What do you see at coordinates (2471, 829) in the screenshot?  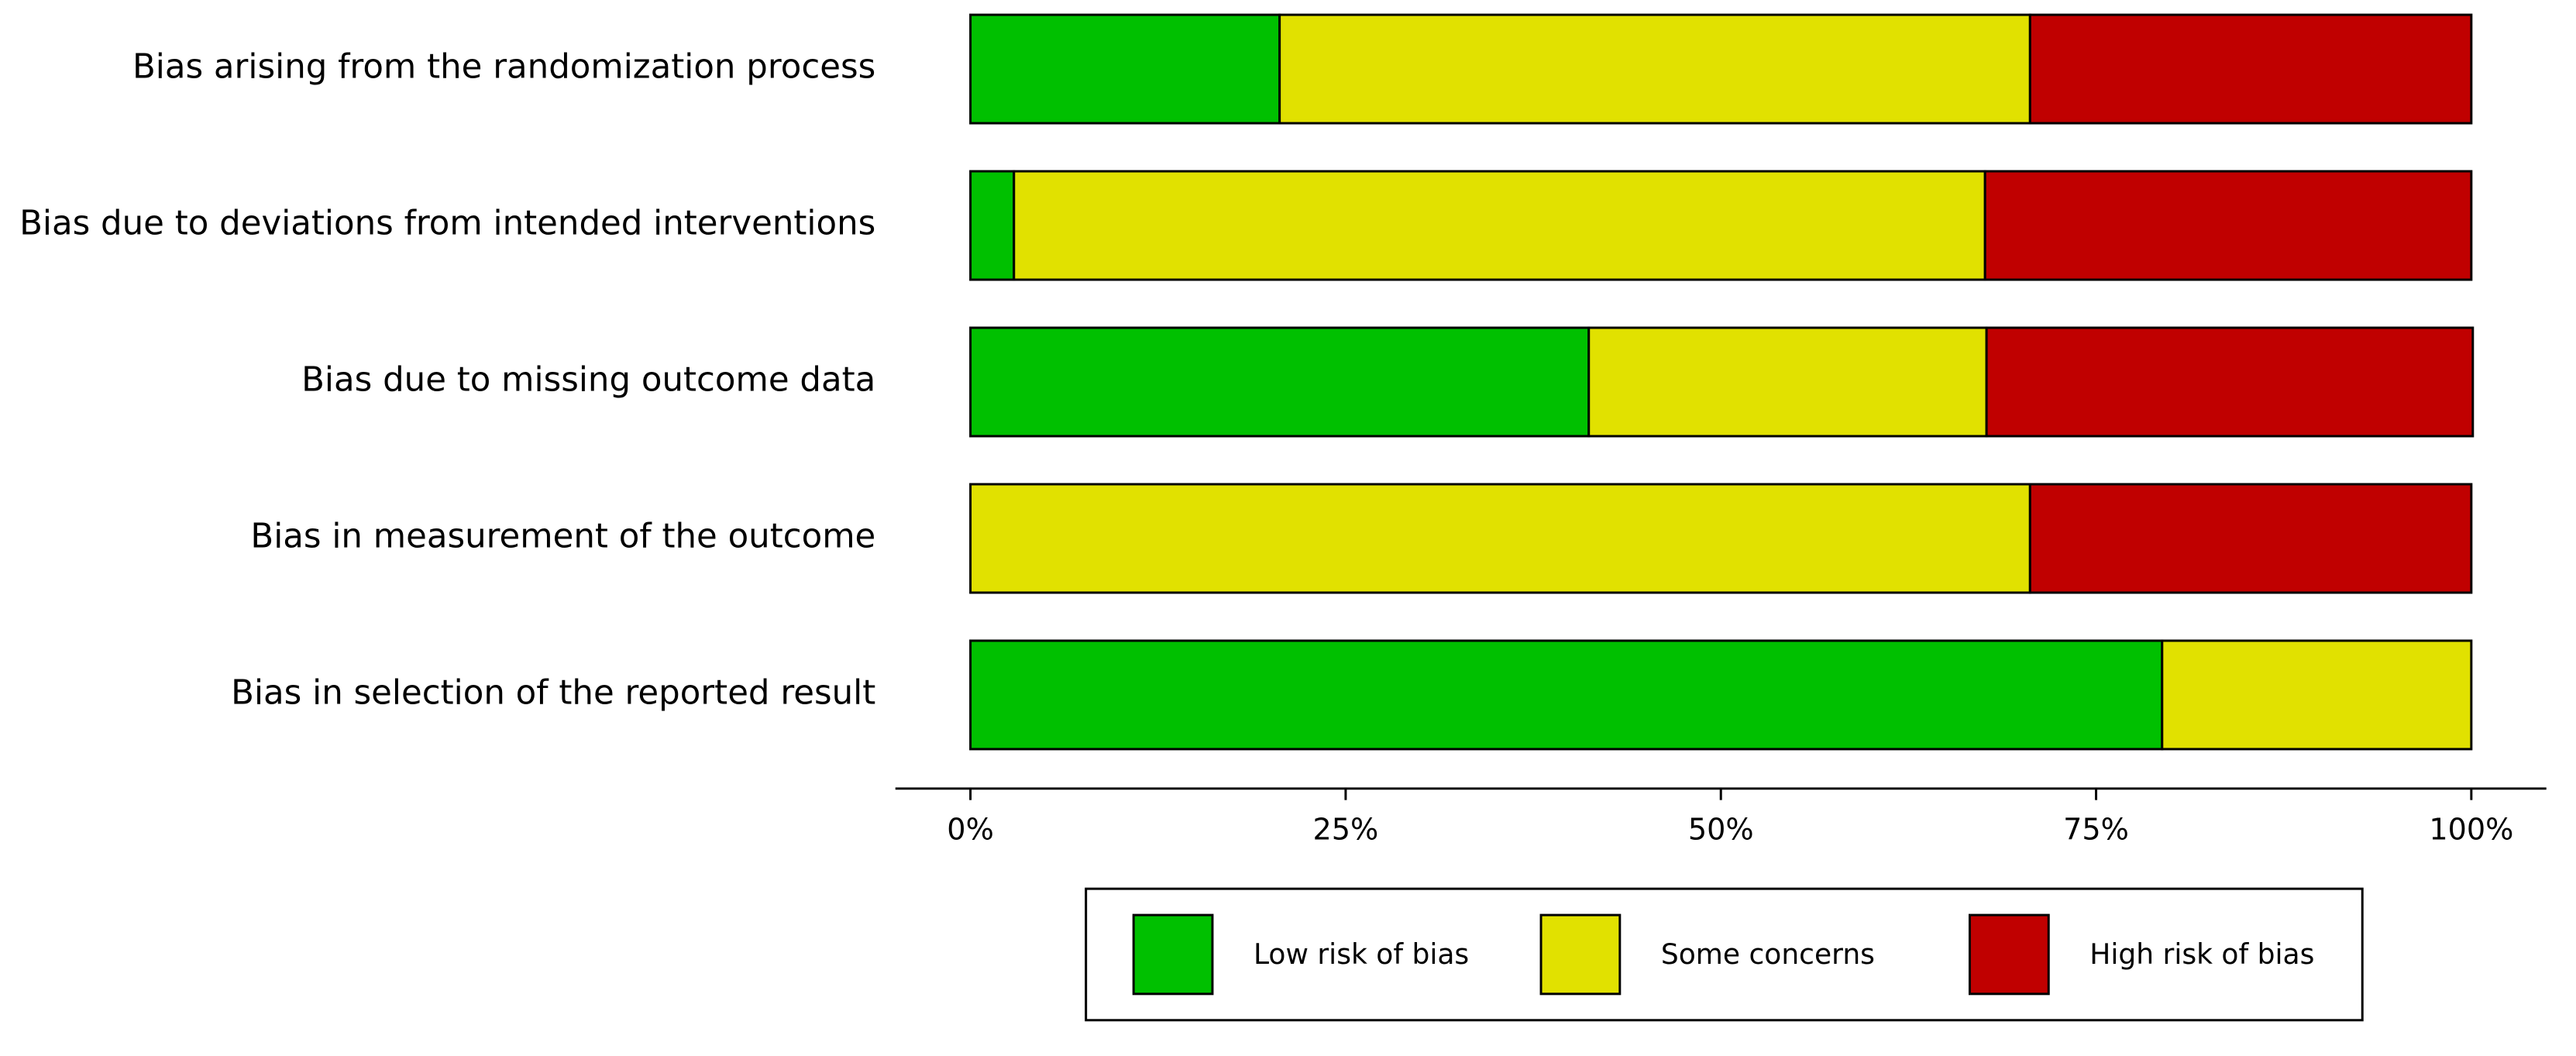 I see `x-tick-label: 100%` at bounding box center [2471, 829].